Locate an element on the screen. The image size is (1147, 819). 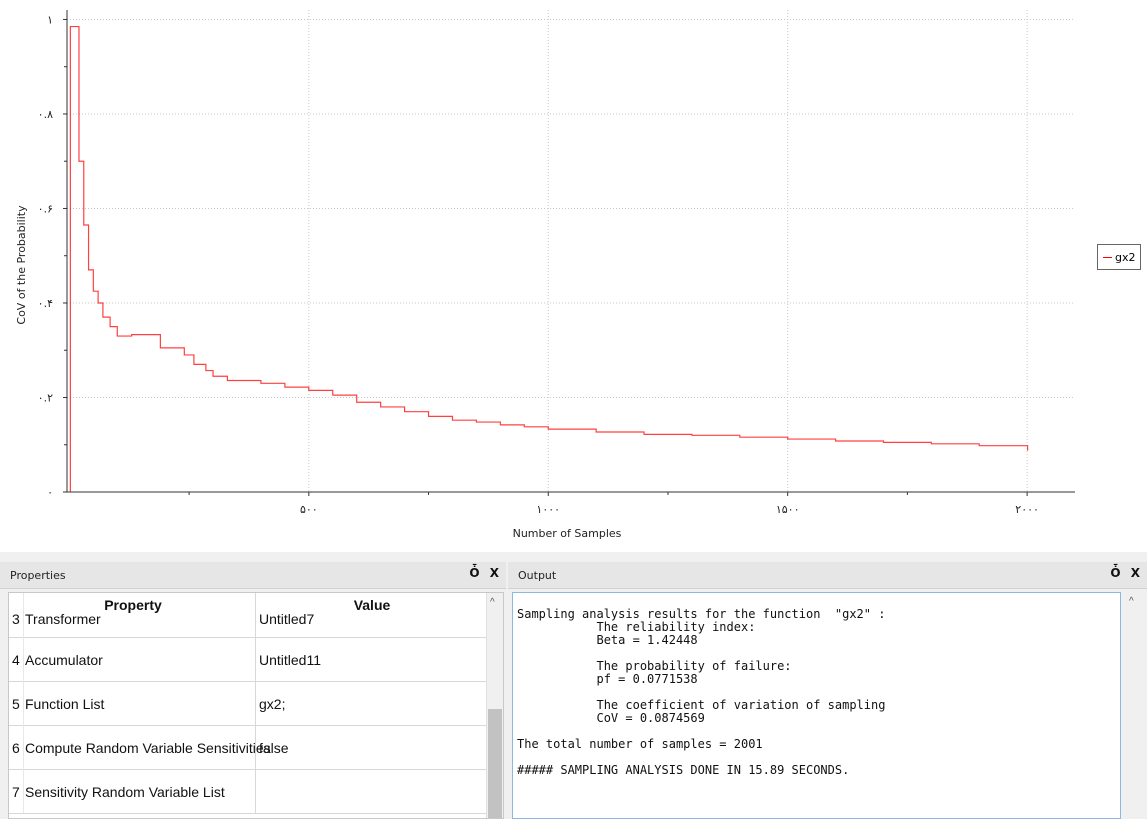
legend-label: gx2 is located at coordinates (1125, 257).